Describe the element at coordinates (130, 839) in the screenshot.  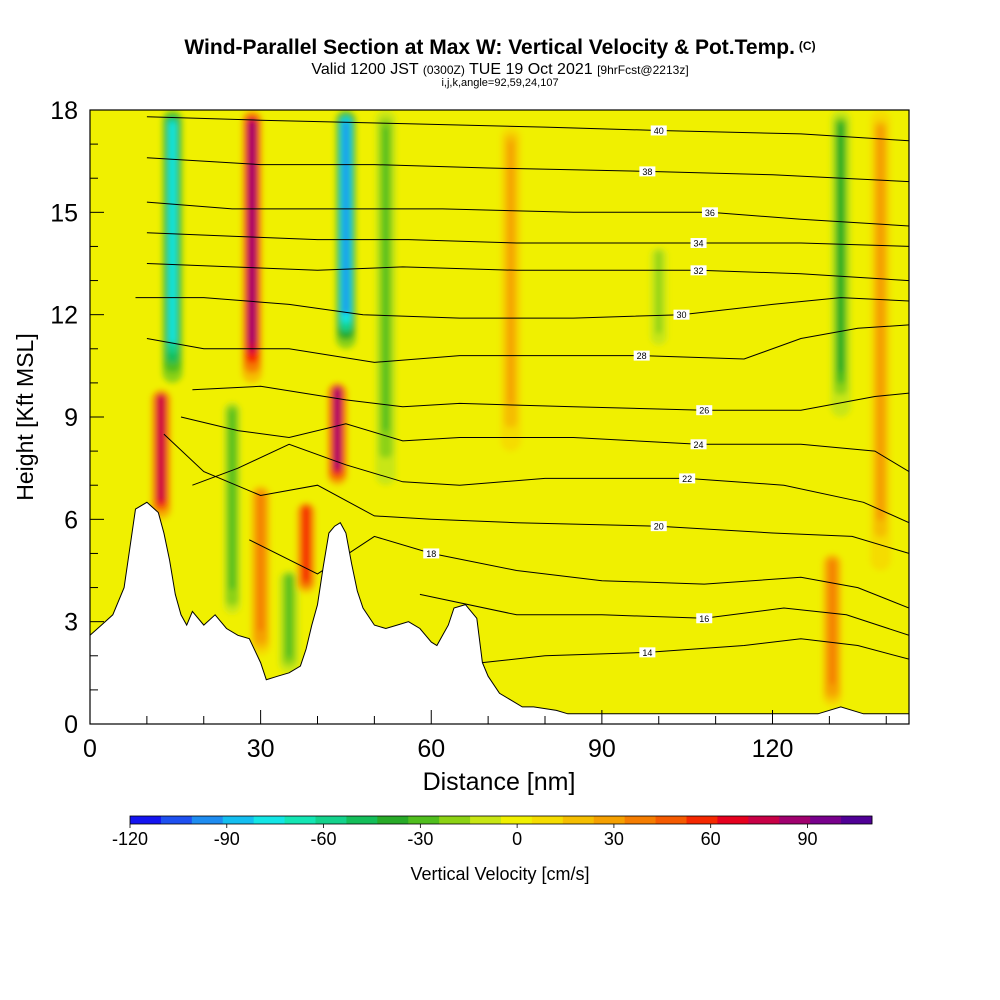
I see `colorbar-tick-label: -120` at that location.